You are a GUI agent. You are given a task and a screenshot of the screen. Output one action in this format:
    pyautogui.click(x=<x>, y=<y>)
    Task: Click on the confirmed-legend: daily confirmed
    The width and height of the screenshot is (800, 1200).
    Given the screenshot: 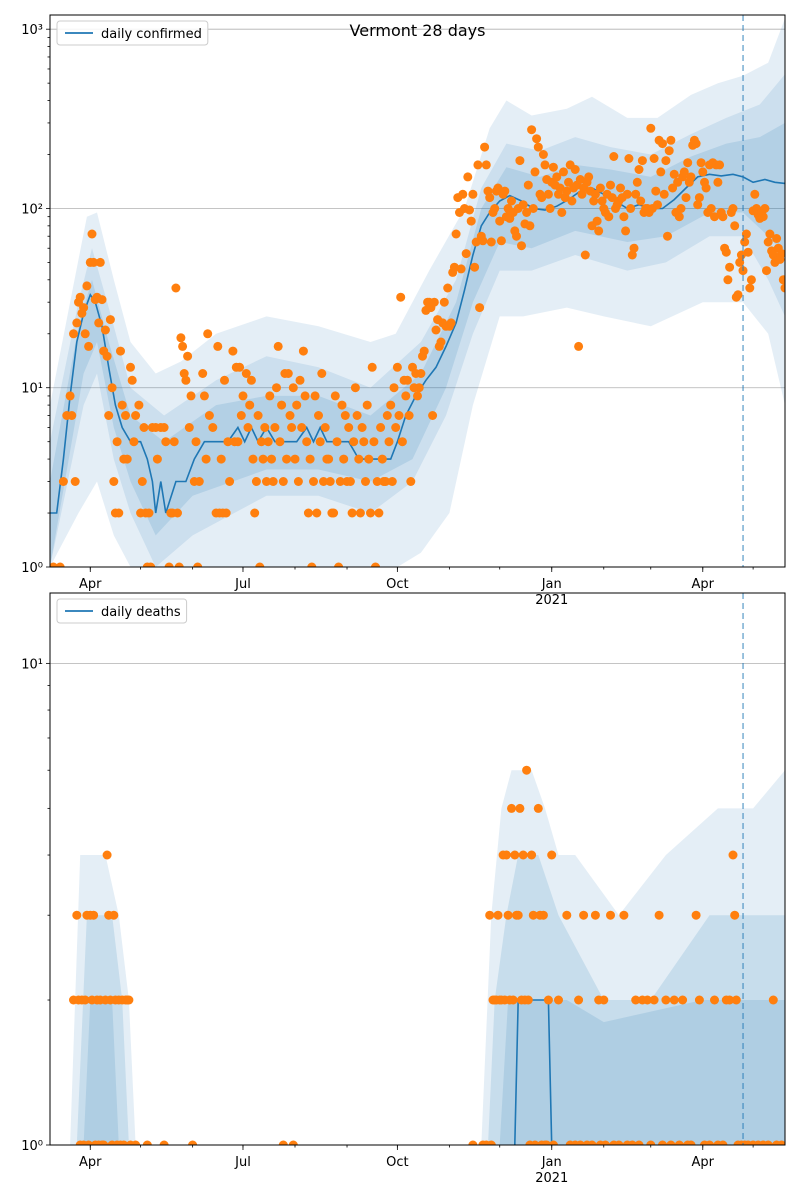 What is the action you would take?
    pyautogui.click(x=132, y=33)
    